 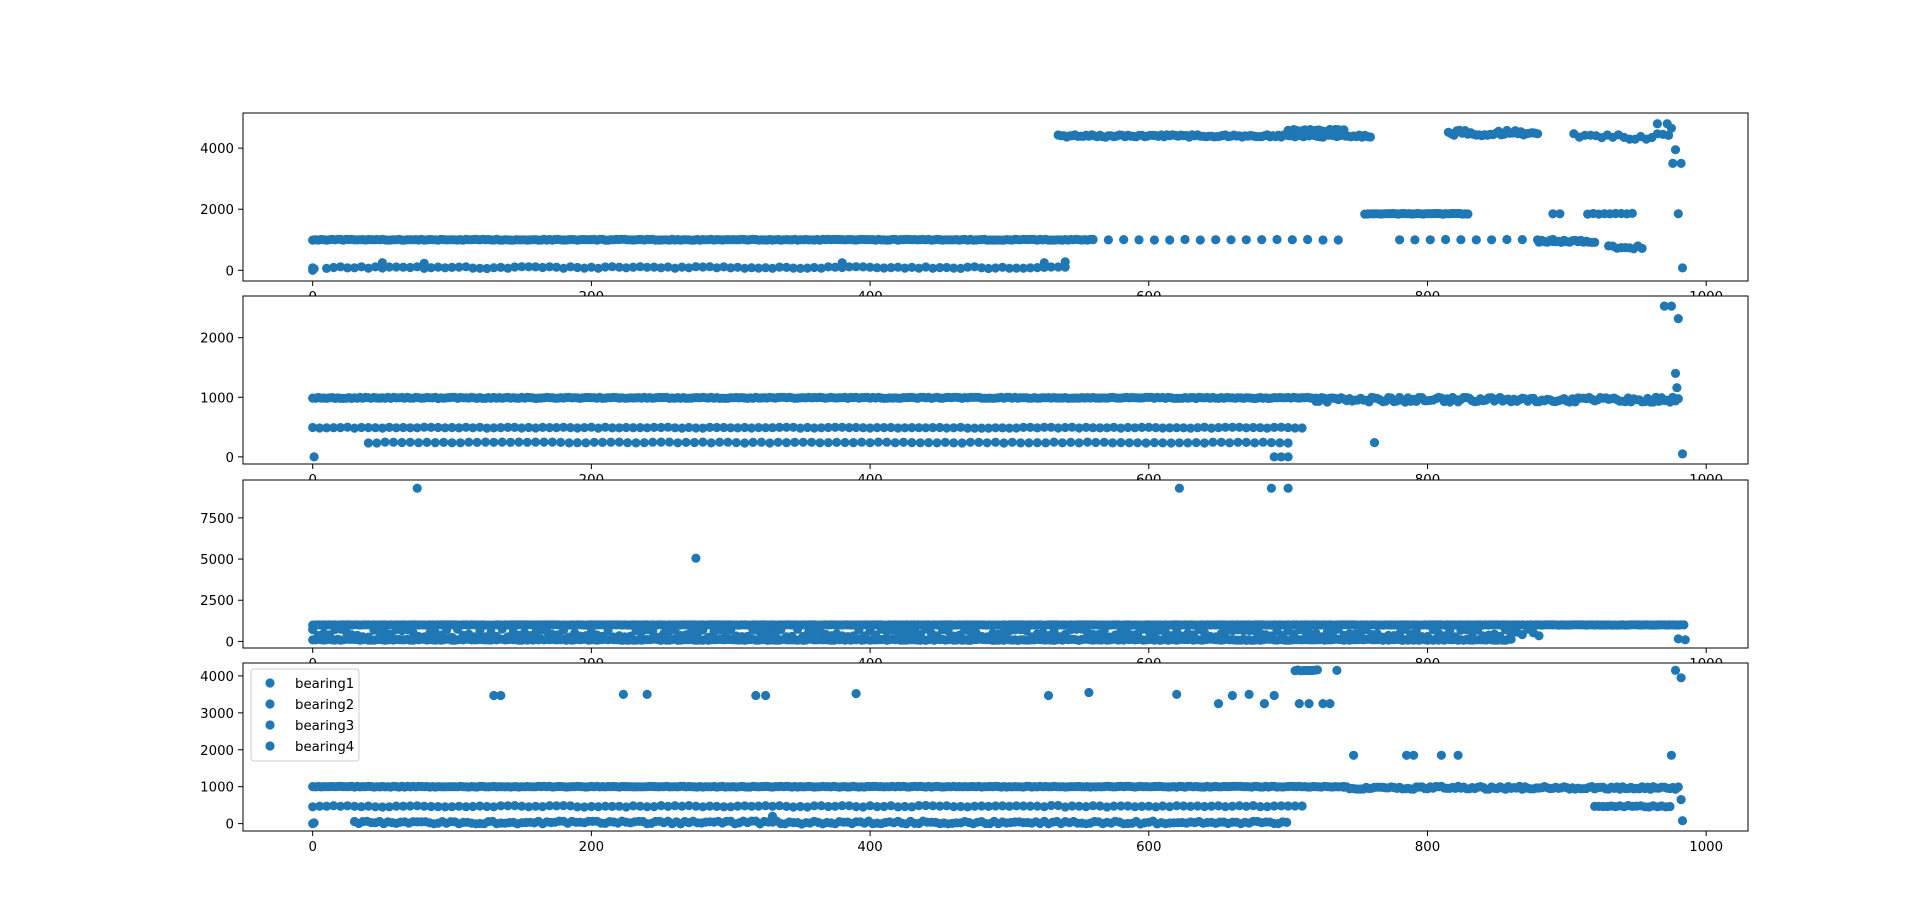 I want to click on y-tick-label: 2000, so click(x=217, y=751).